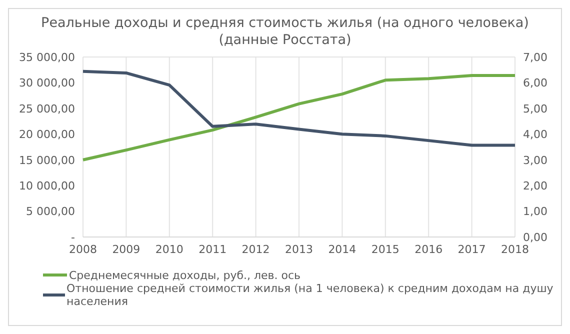  I want to click on y-tick-label: 15 000,00, so click(47, 160).